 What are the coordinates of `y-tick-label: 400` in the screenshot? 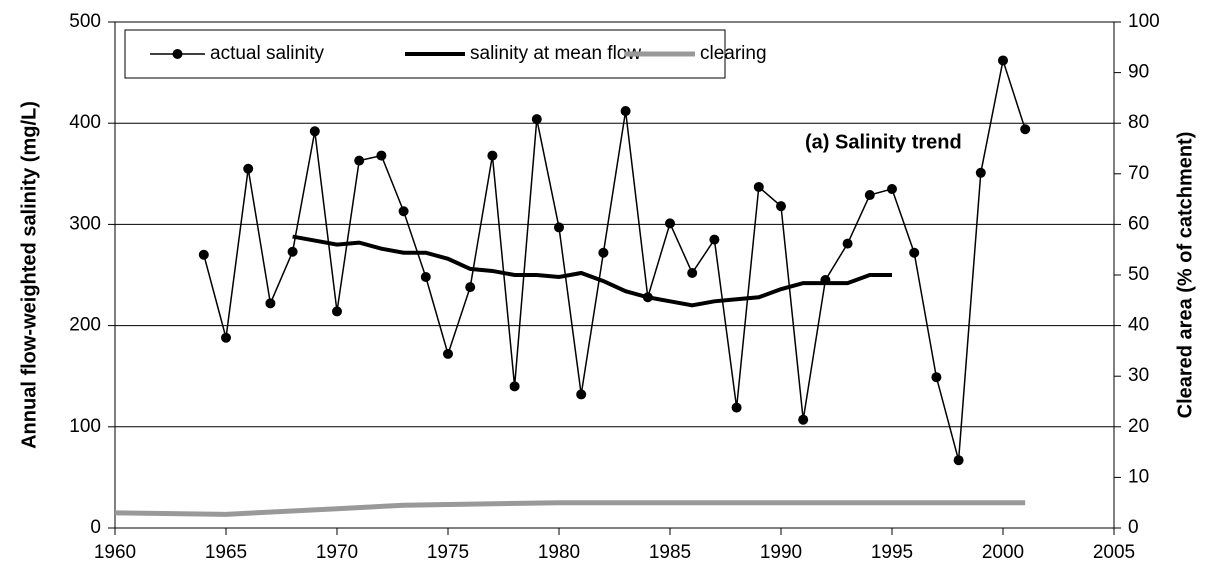 It's located at (85, 122).